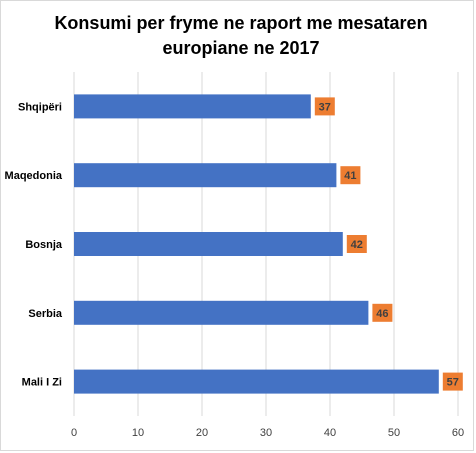  I want to click on data-label: 41, so click(350, 176).